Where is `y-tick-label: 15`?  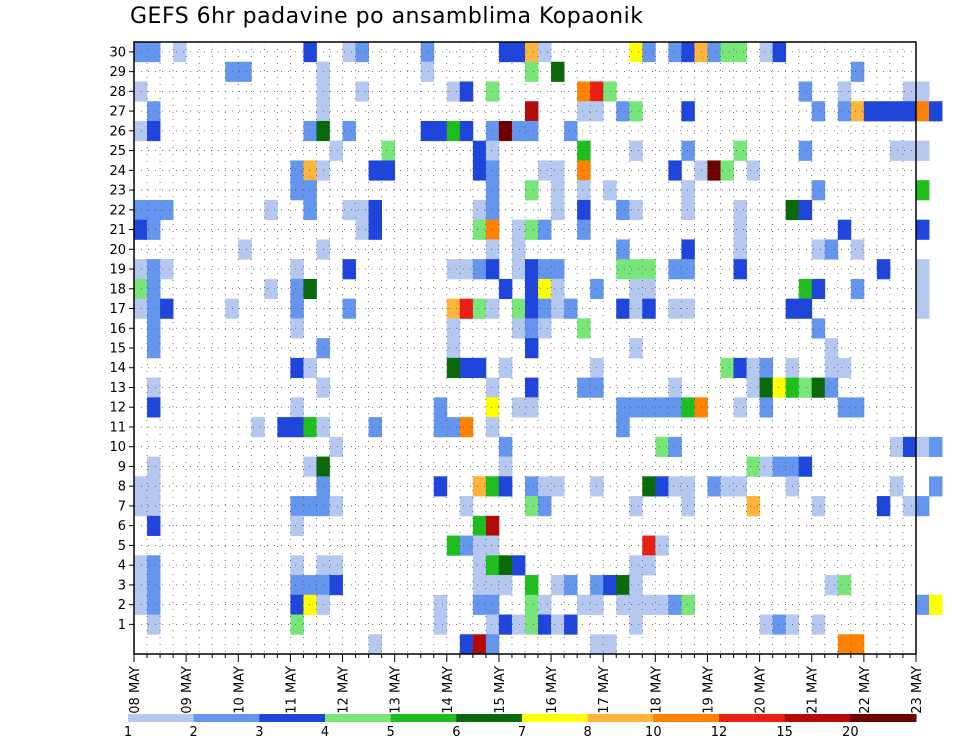 y-tick-label: 15 is located at coordinates (117, 349).